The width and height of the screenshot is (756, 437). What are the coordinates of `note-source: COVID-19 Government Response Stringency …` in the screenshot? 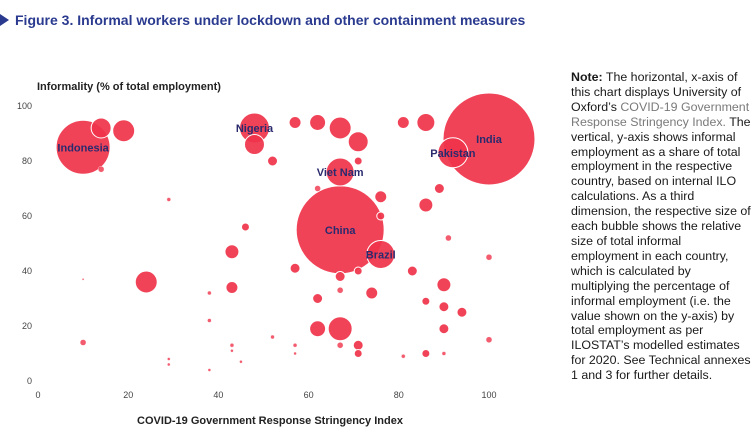 It's located at (660, 114).